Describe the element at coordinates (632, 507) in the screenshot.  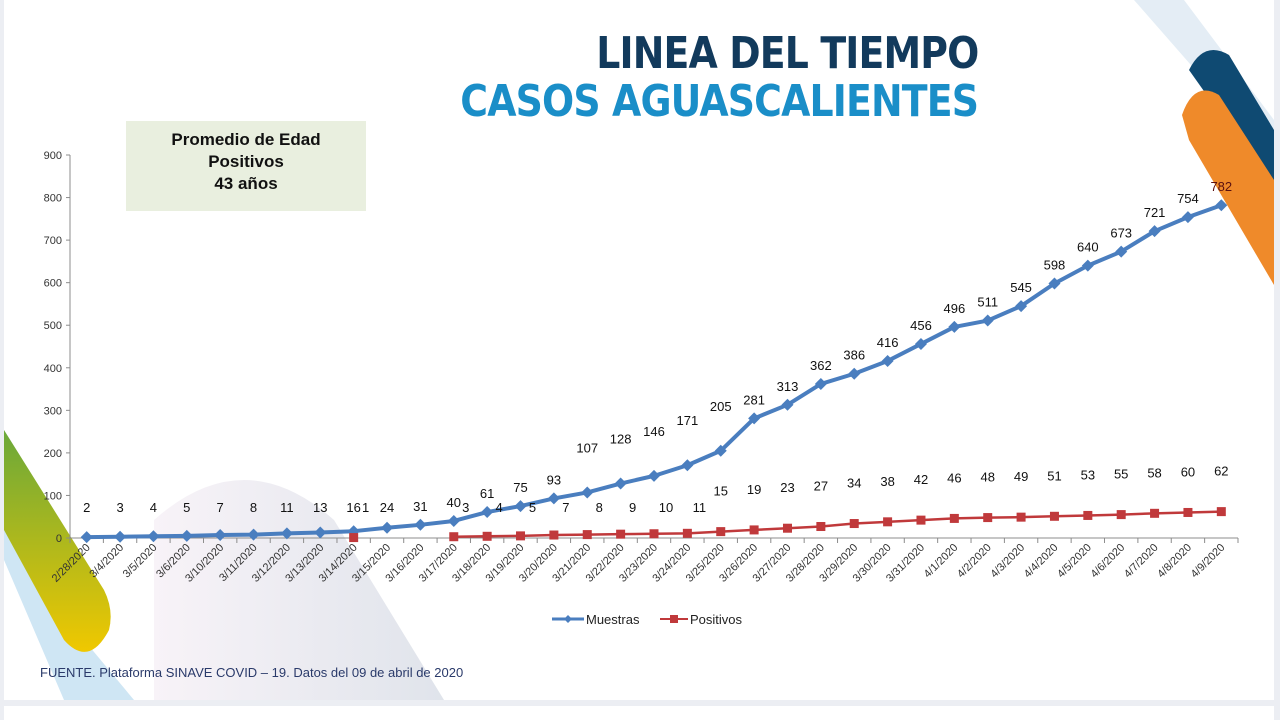
I see `data-label-positivos: 9` at that location.